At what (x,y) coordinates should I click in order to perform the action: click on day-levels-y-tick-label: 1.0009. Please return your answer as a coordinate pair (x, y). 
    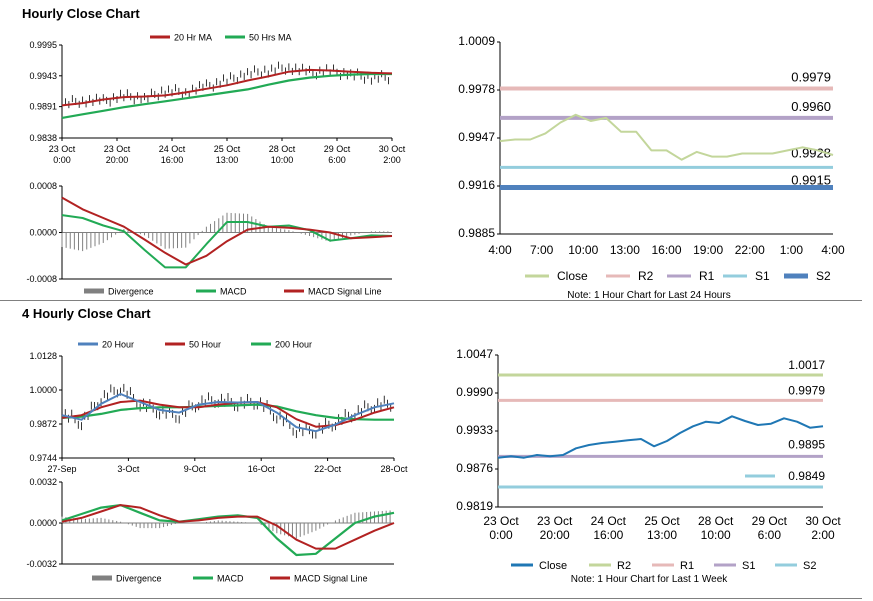
    Looking at the image, I should click on (476, 41).